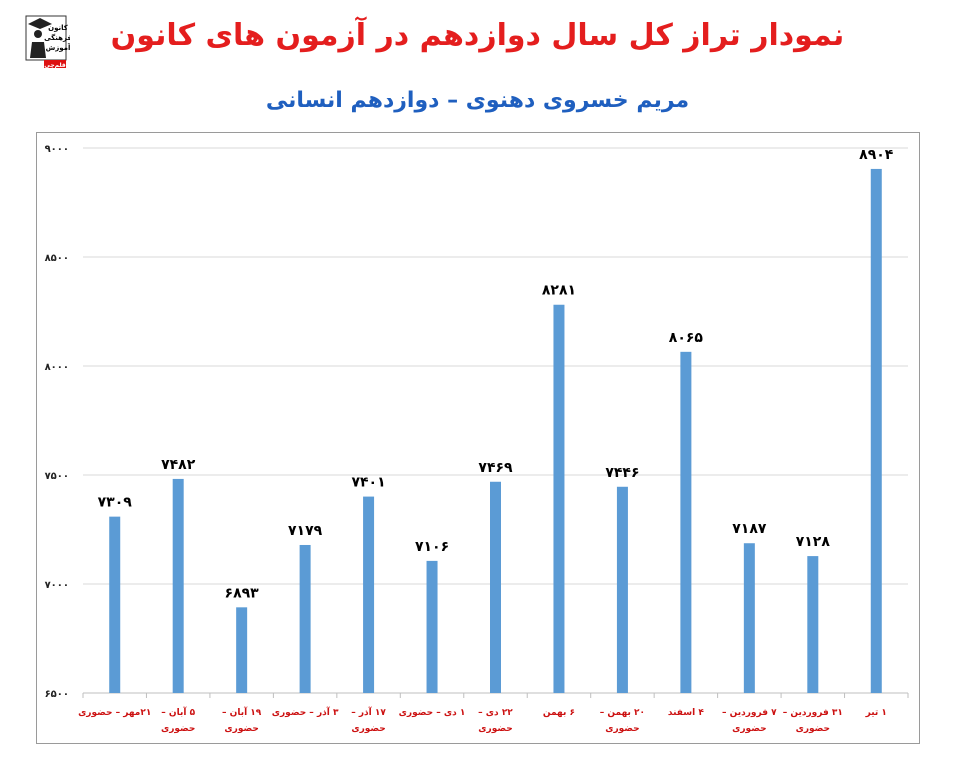 The image size is (955, 764). Describe the element at coordinates (57, 149) in the screenshot. I see `y-tick-label: ۹۰۰۰` at that location.